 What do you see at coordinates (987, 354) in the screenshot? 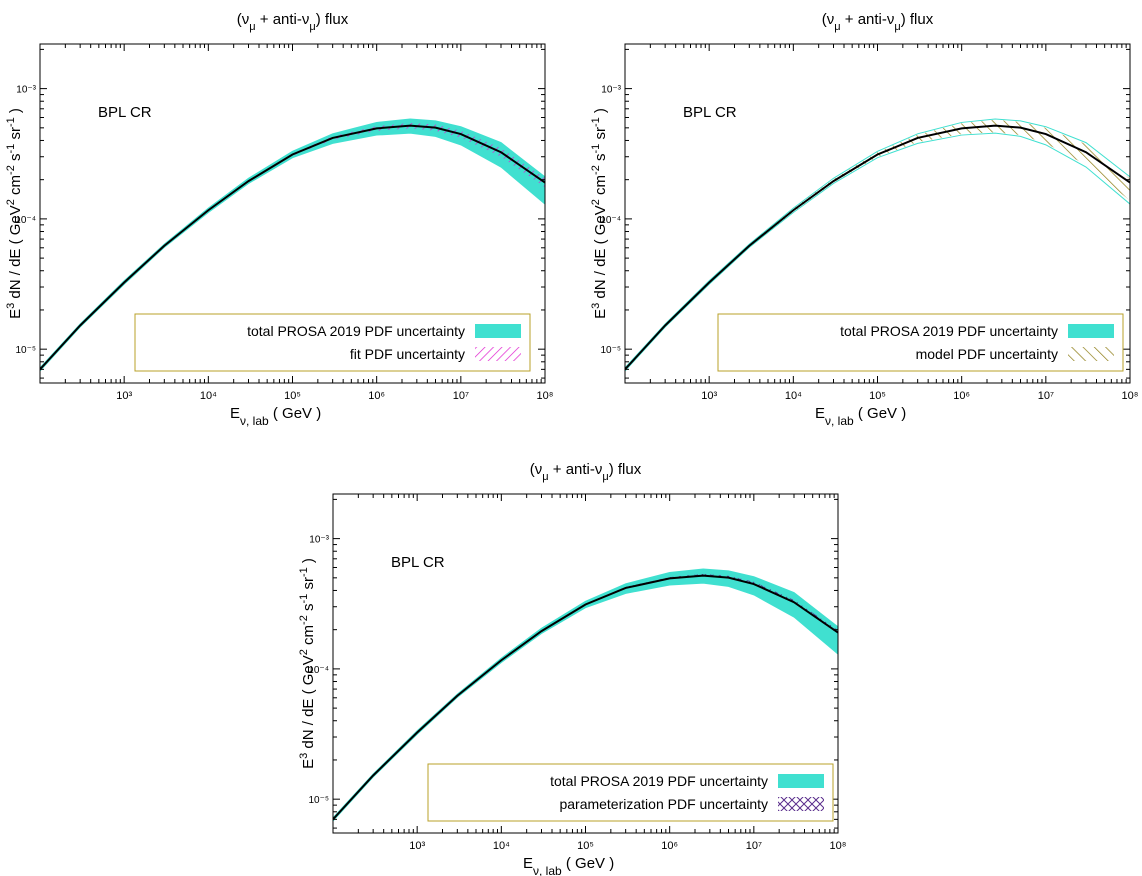
I see `legend-label: model PDF uncertainty` at bounding box center [987, 354].